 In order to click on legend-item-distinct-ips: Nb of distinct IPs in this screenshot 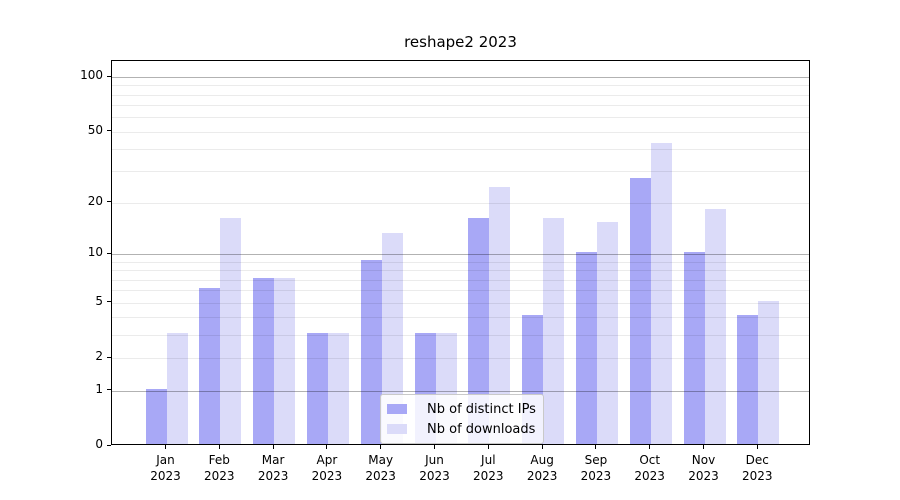, I will do `click(461, 409)`.